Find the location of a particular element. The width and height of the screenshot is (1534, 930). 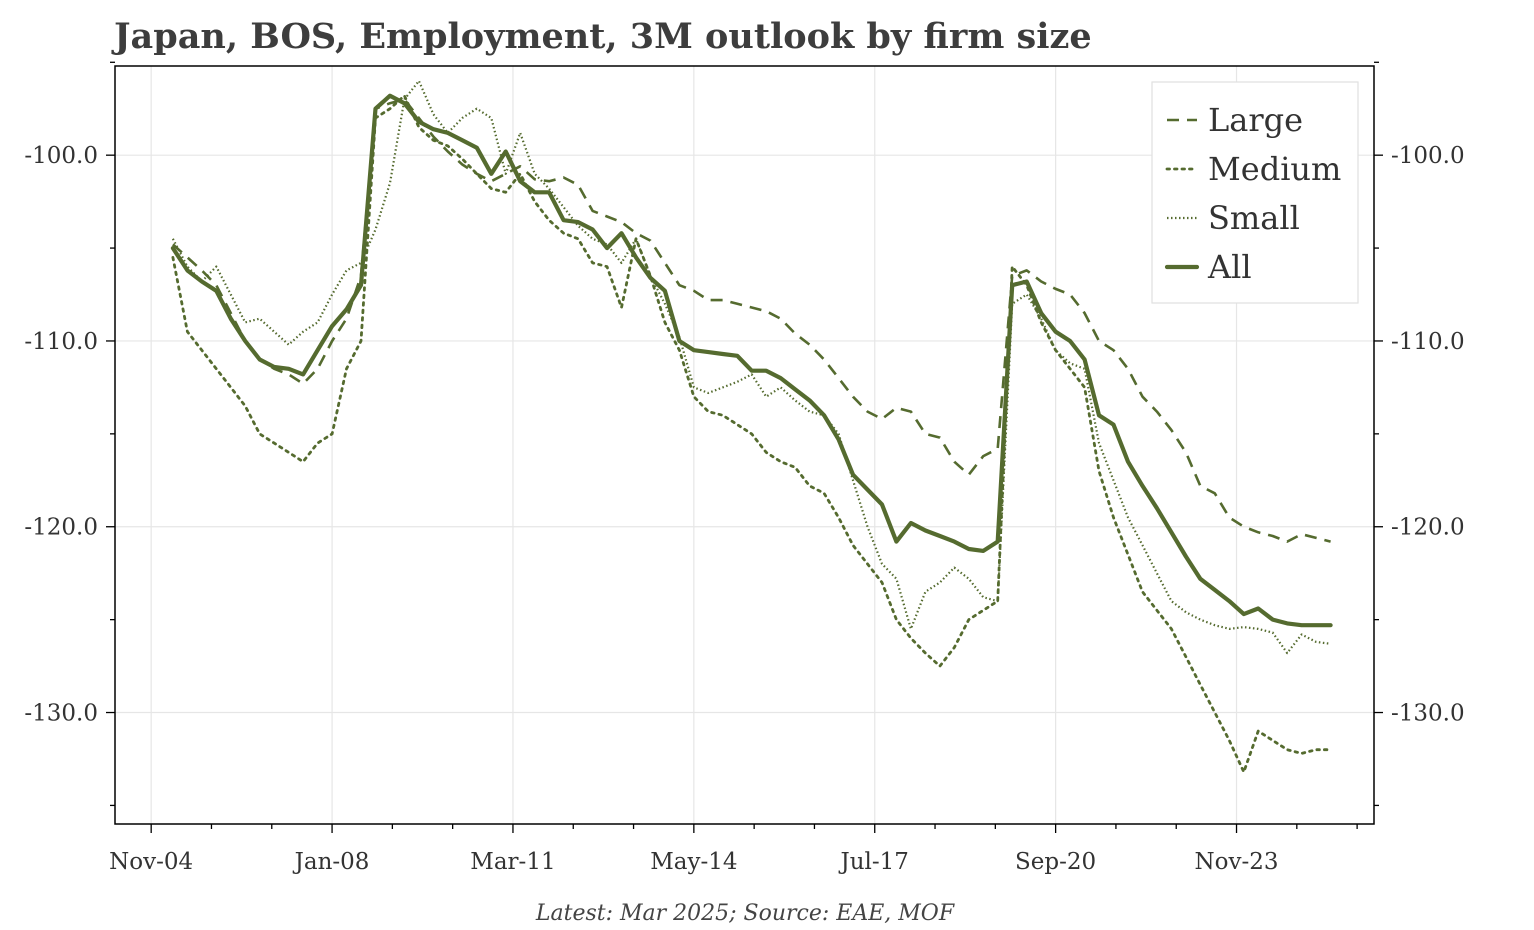

y-left-tick-label: -100.0 is located at coordinates (61, 156).